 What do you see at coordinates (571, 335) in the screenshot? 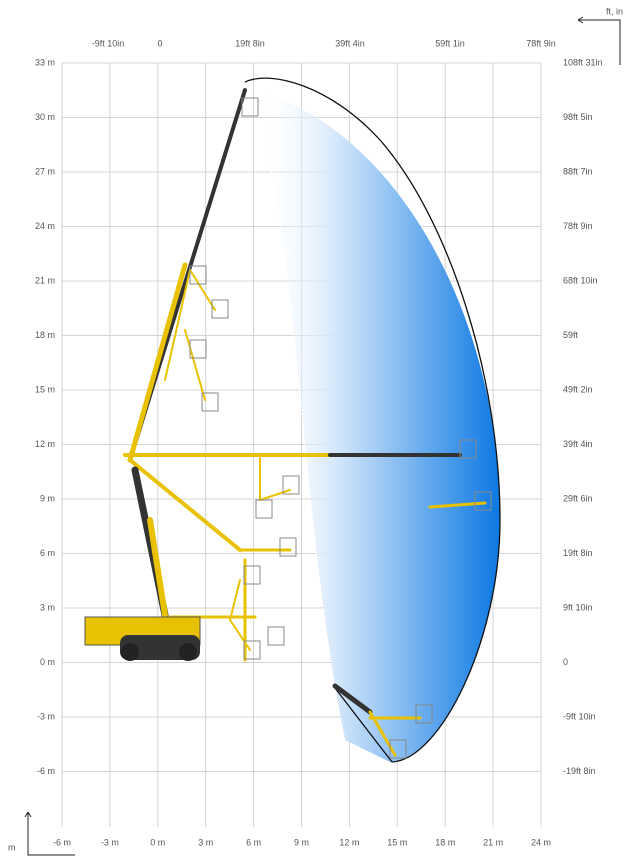
I see `right-tick-label: 59ft` at bounding box center [571, 335].